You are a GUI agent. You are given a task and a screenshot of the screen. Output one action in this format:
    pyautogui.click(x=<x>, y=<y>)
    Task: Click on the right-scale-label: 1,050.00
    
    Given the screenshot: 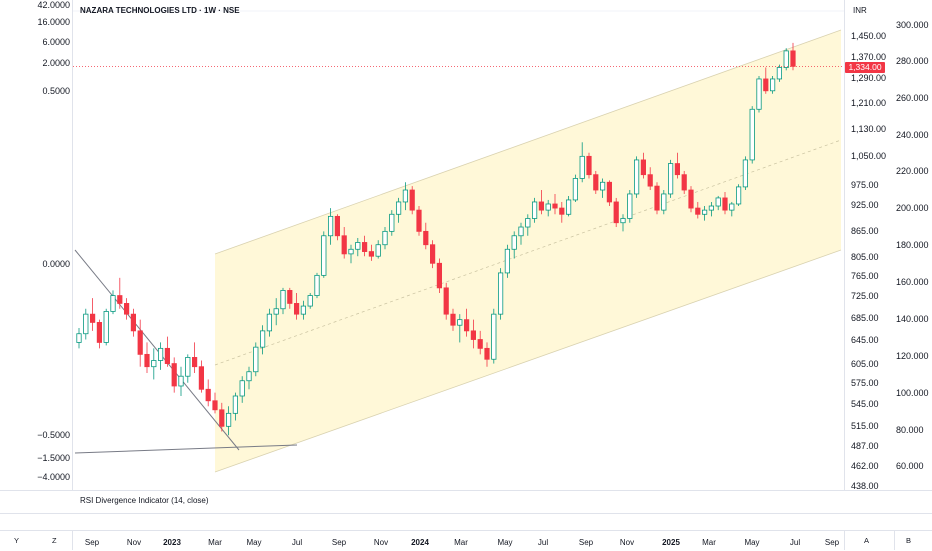 What is the action you would take?
    pyautogui.click(x=869, y=156)
    